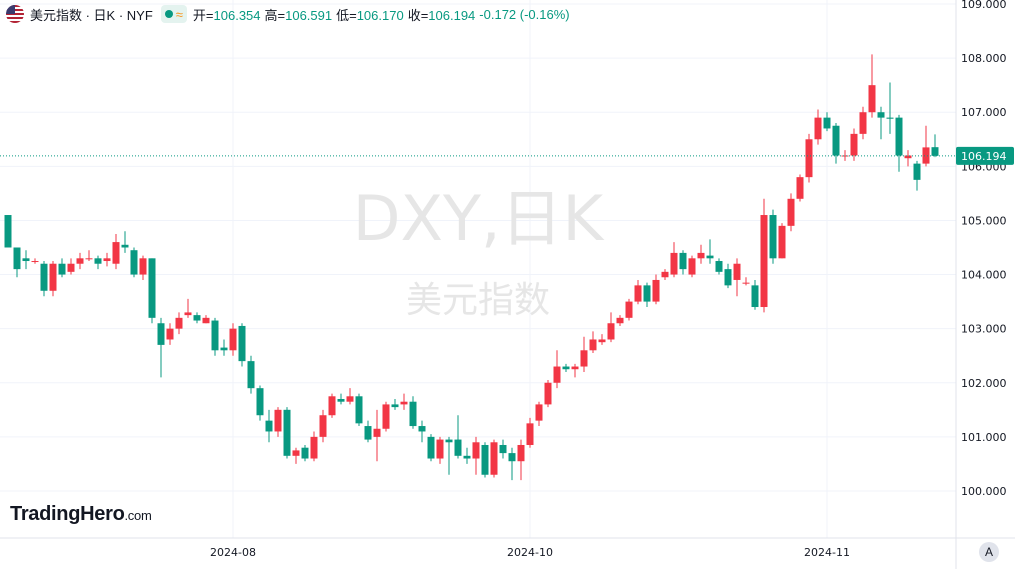  I want to click on x-tick-label: 2024-11, so click(827, 552).